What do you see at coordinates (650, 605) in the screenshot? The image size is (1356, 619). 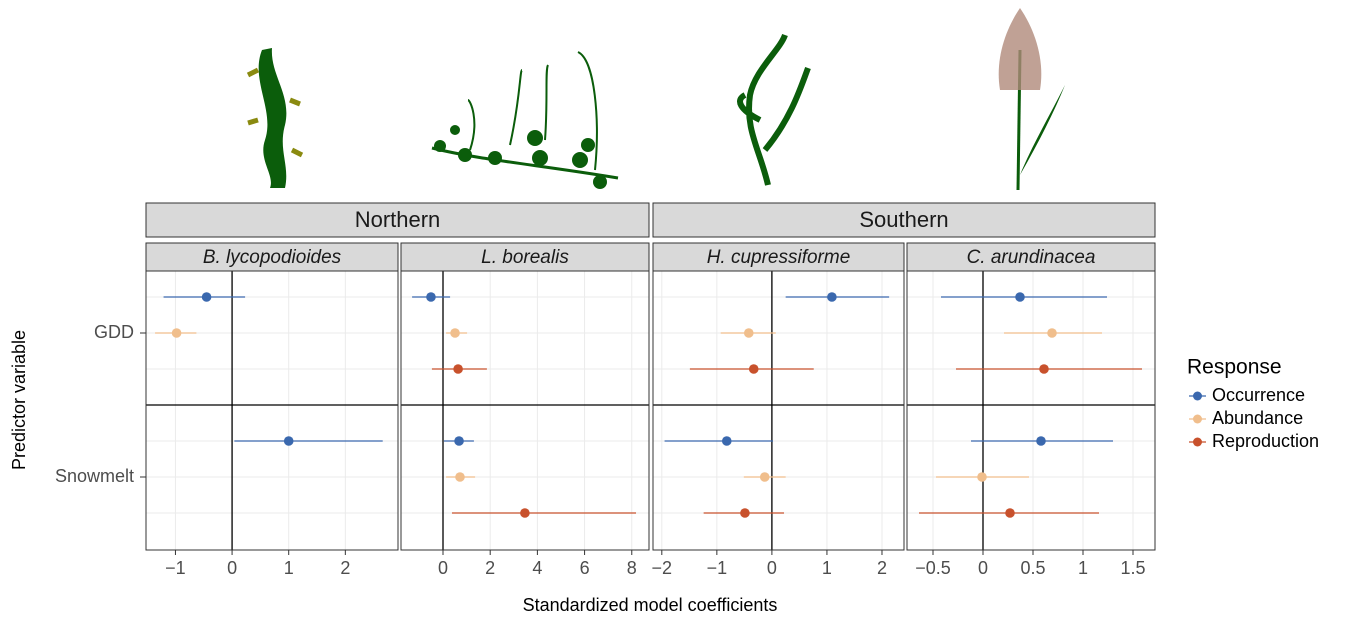 I see `x-axis-label: Standardized model coefficients` at bounding box center [650, 605].